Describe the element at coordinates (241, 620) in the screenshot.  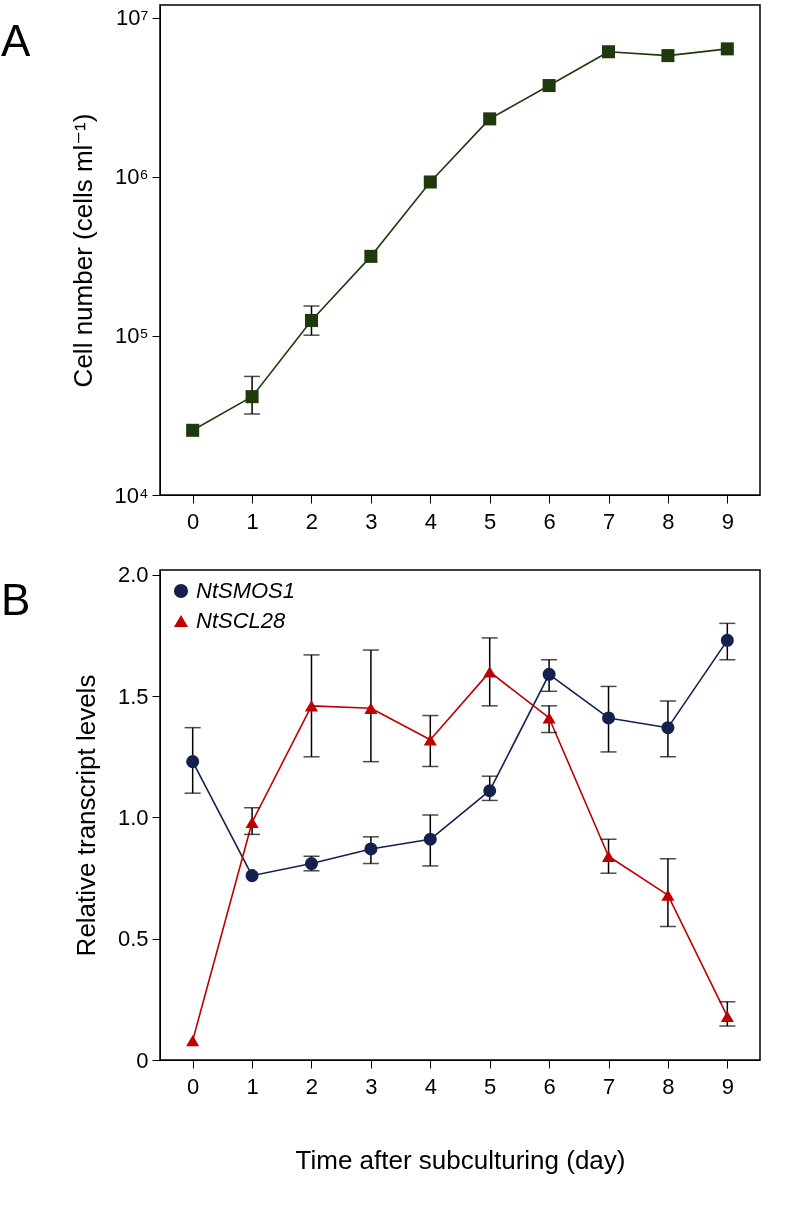
I see `legend-label: NtSCL28` at that location.